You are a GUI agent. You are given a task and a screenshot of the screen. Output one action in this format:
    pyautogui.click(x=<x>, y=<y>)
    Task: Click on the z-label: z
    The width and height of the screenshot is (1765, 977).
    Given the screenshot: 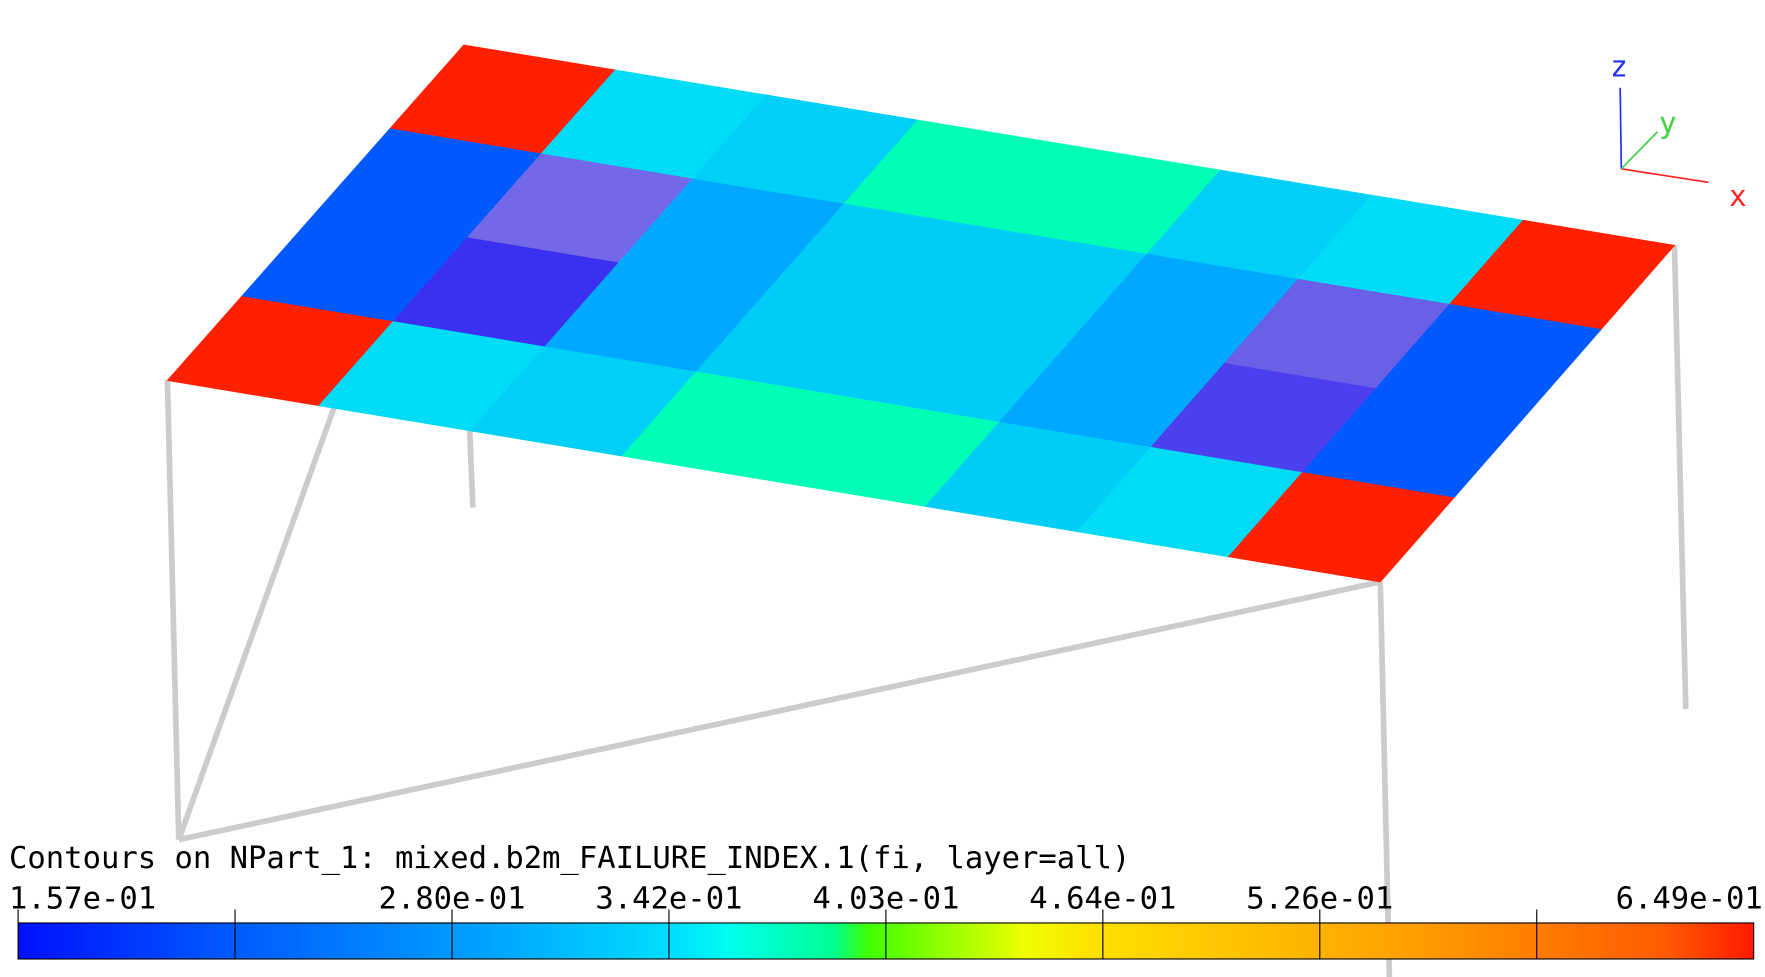 What is the action you would take?
    pyautogui.click(x=1619, y=67)
    